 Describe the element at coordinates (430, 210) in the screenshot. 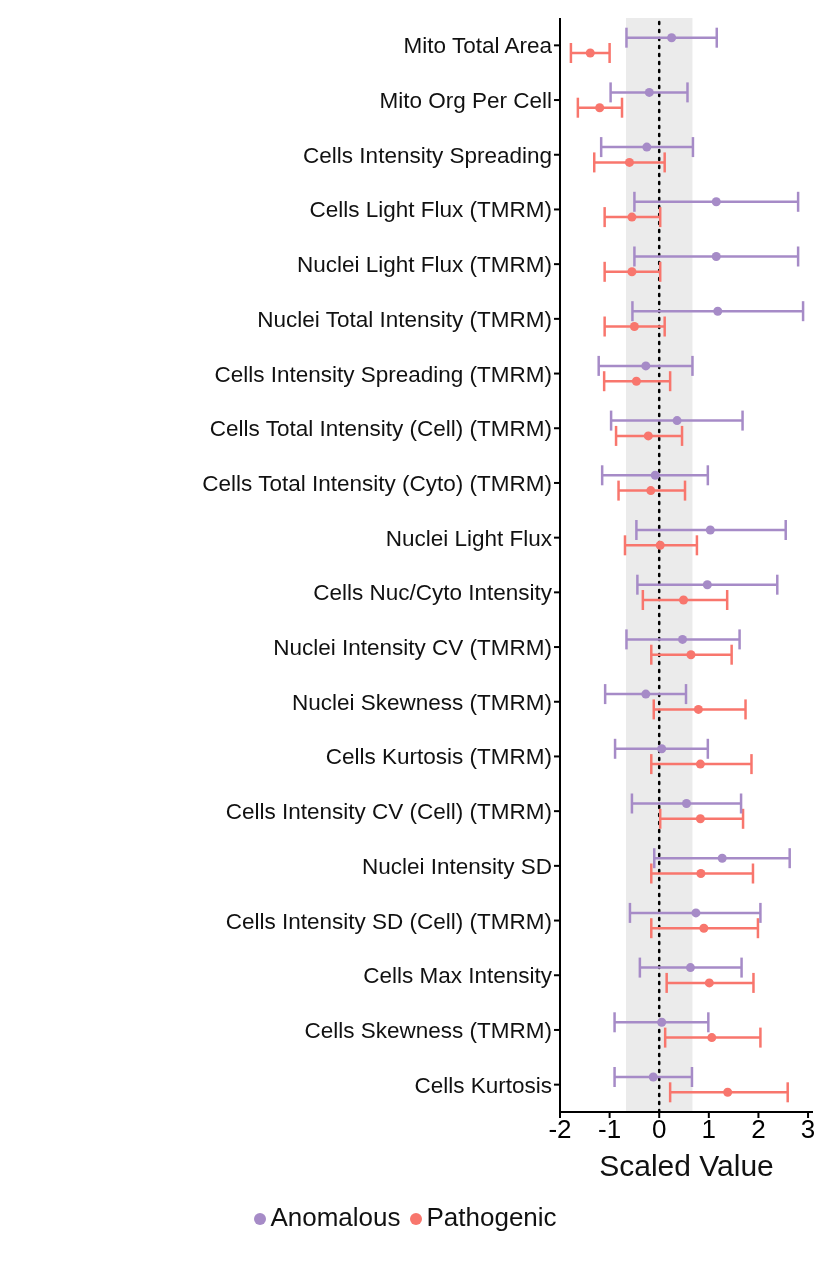

I see `y-tick-label: Cells Light Flux (TMRM)` at that location.